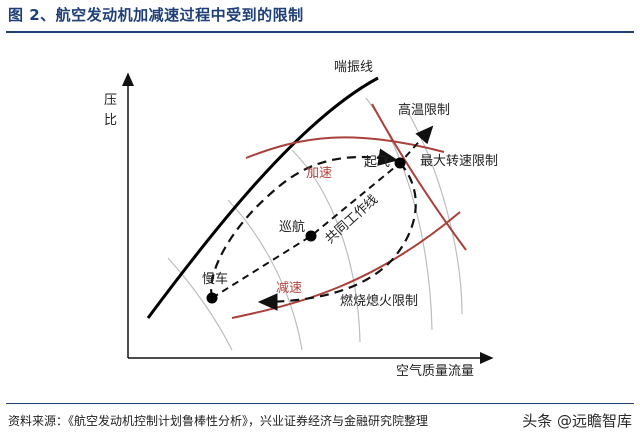 The image size is (640, 444). Describe the element at coordinates (459, 161) in the screenshot. I see `max-speed-limit-label: 最大转速限制` at that location.